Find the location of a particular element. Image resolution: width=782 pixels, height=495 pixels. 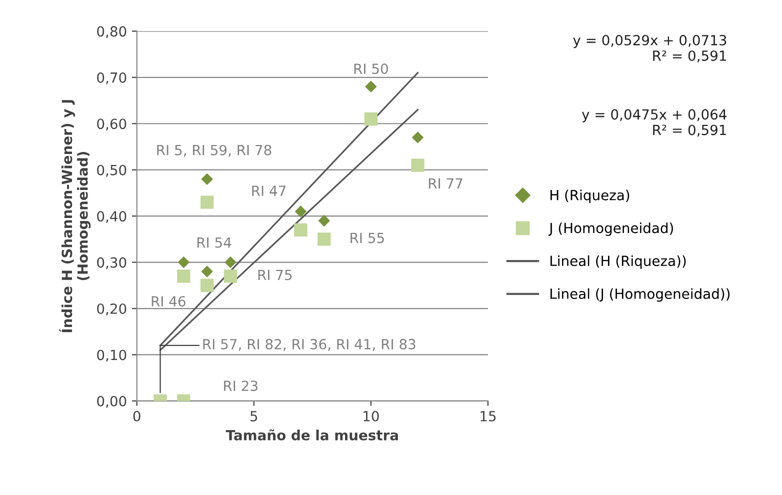

y-tick-label: 0,20 is located at coordinates (111, 309).